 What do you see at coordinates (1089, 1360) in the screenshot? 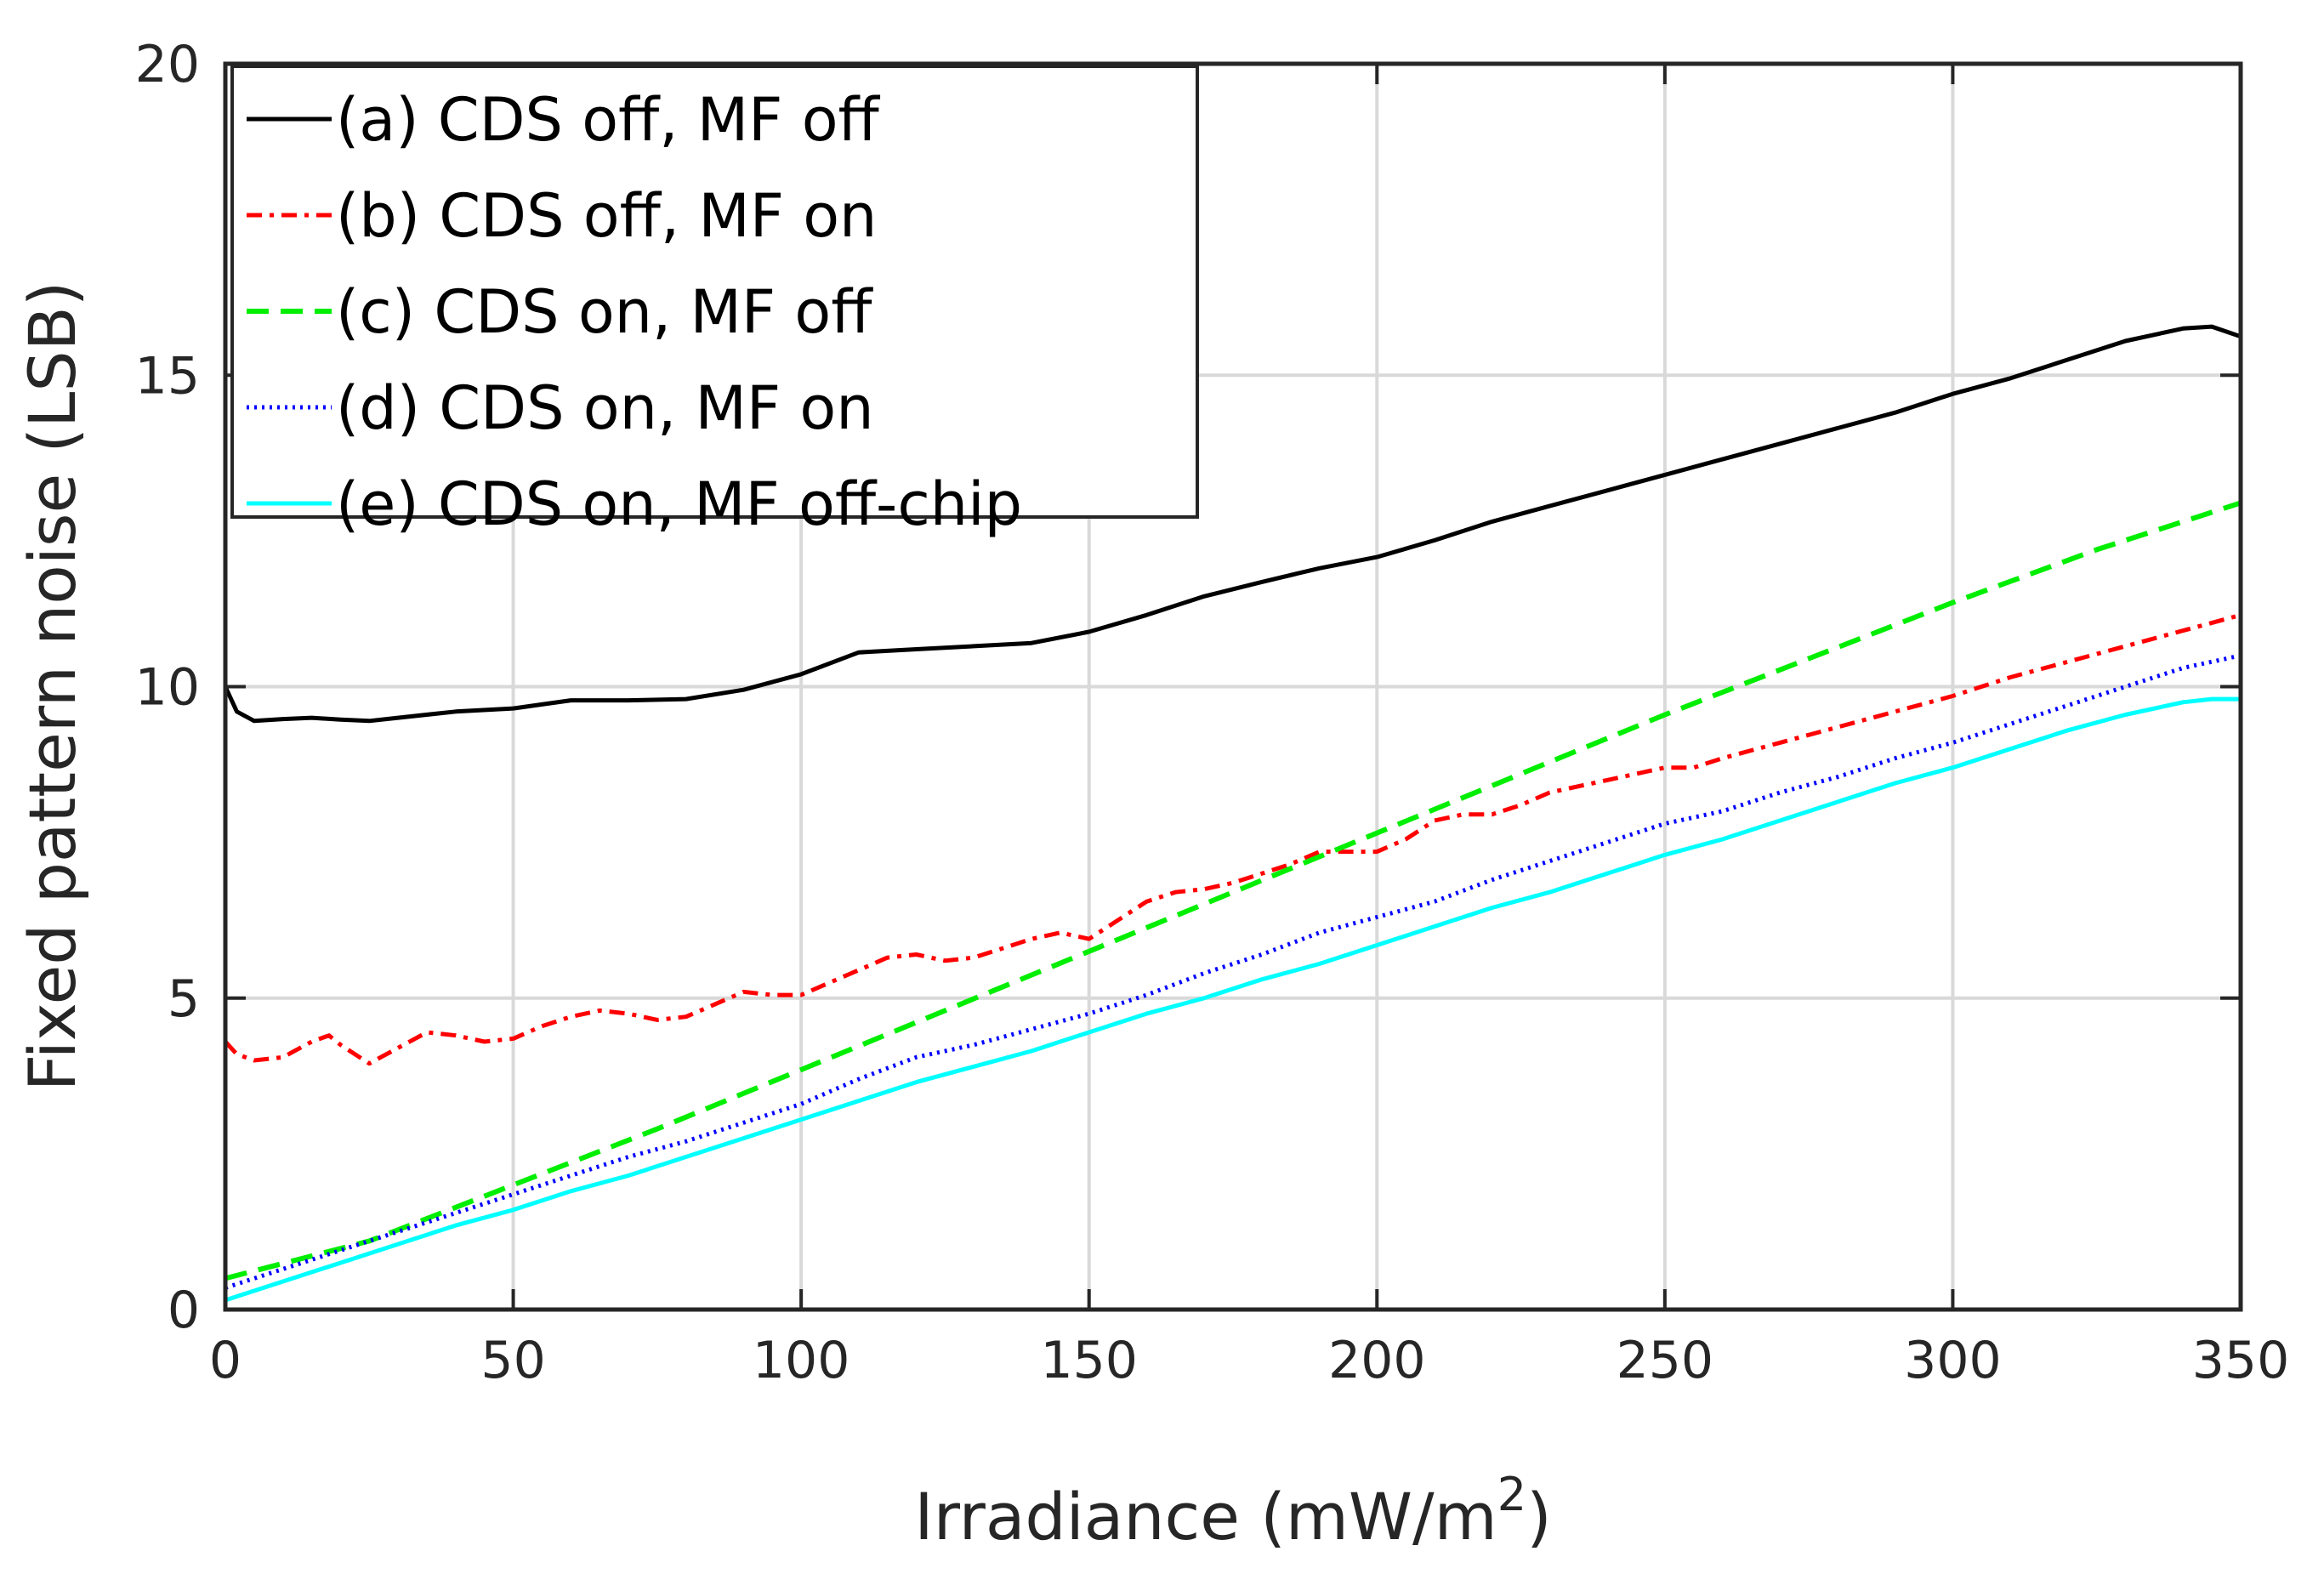
I see `x-tick-label: 150` at bounding box center [1089, 1360].